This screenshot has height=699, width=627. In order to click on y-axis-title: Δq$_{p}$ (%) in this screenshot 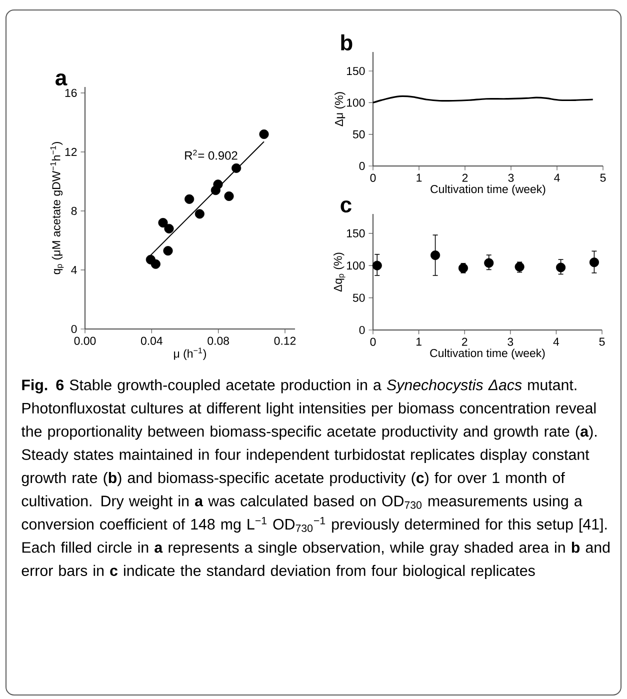, I will do `click(340, 272)`.